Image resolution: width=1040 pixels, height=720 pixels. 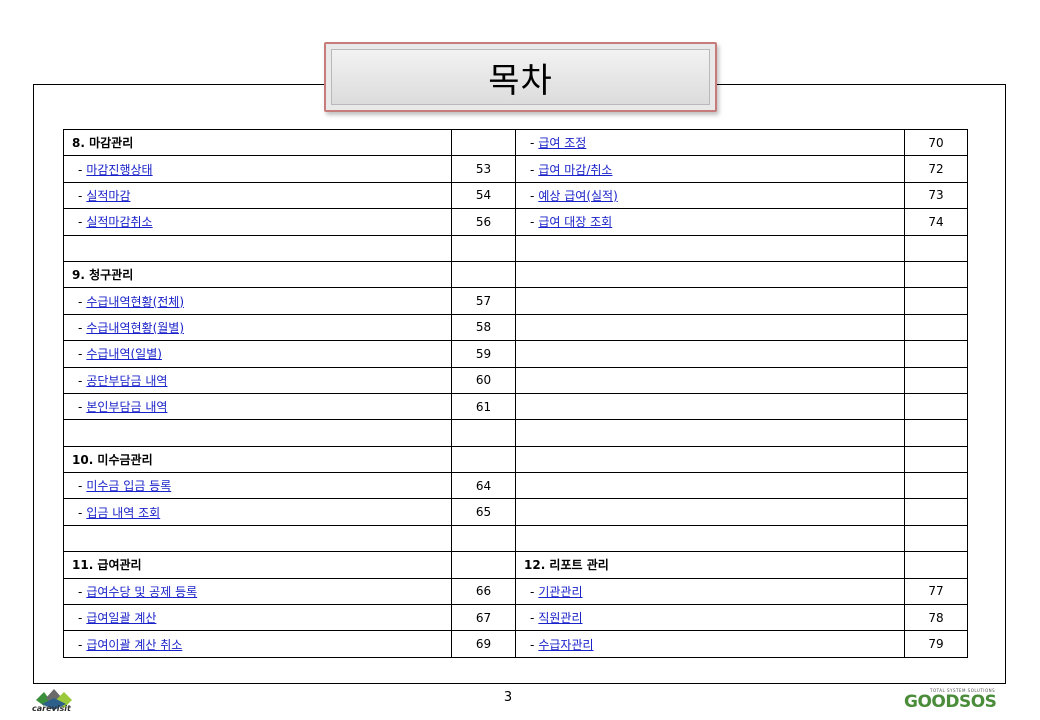 I want to click on toc-page-number: 61, so click(x=483, y=406).